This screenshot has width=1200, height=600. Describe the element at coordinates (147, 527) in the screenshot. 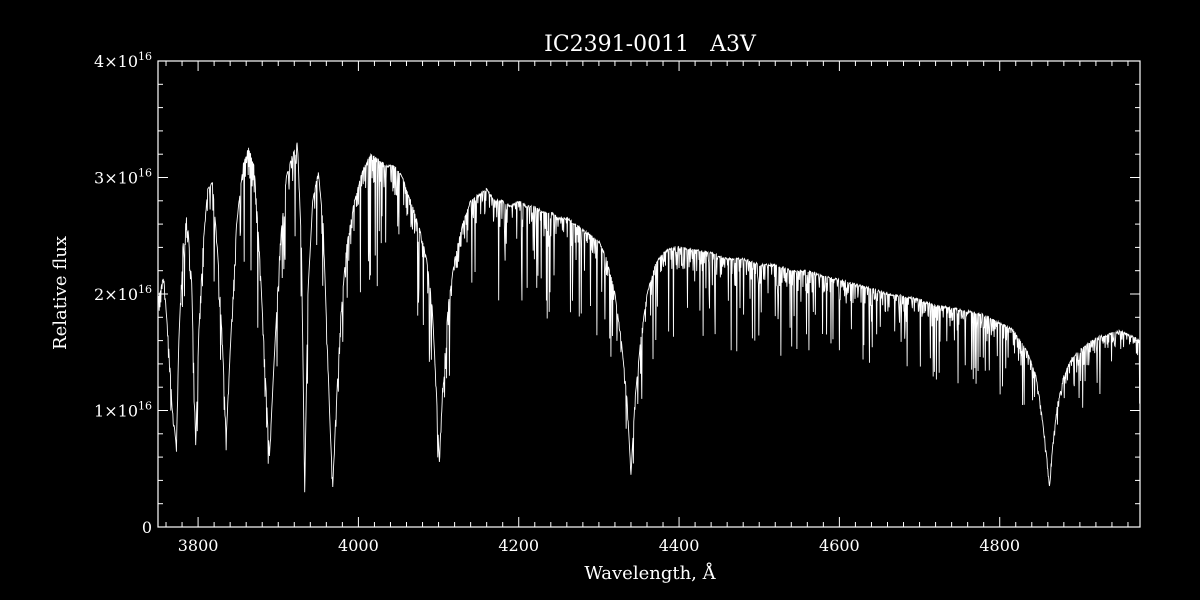

I see `y-tick-label: 0` at that location.